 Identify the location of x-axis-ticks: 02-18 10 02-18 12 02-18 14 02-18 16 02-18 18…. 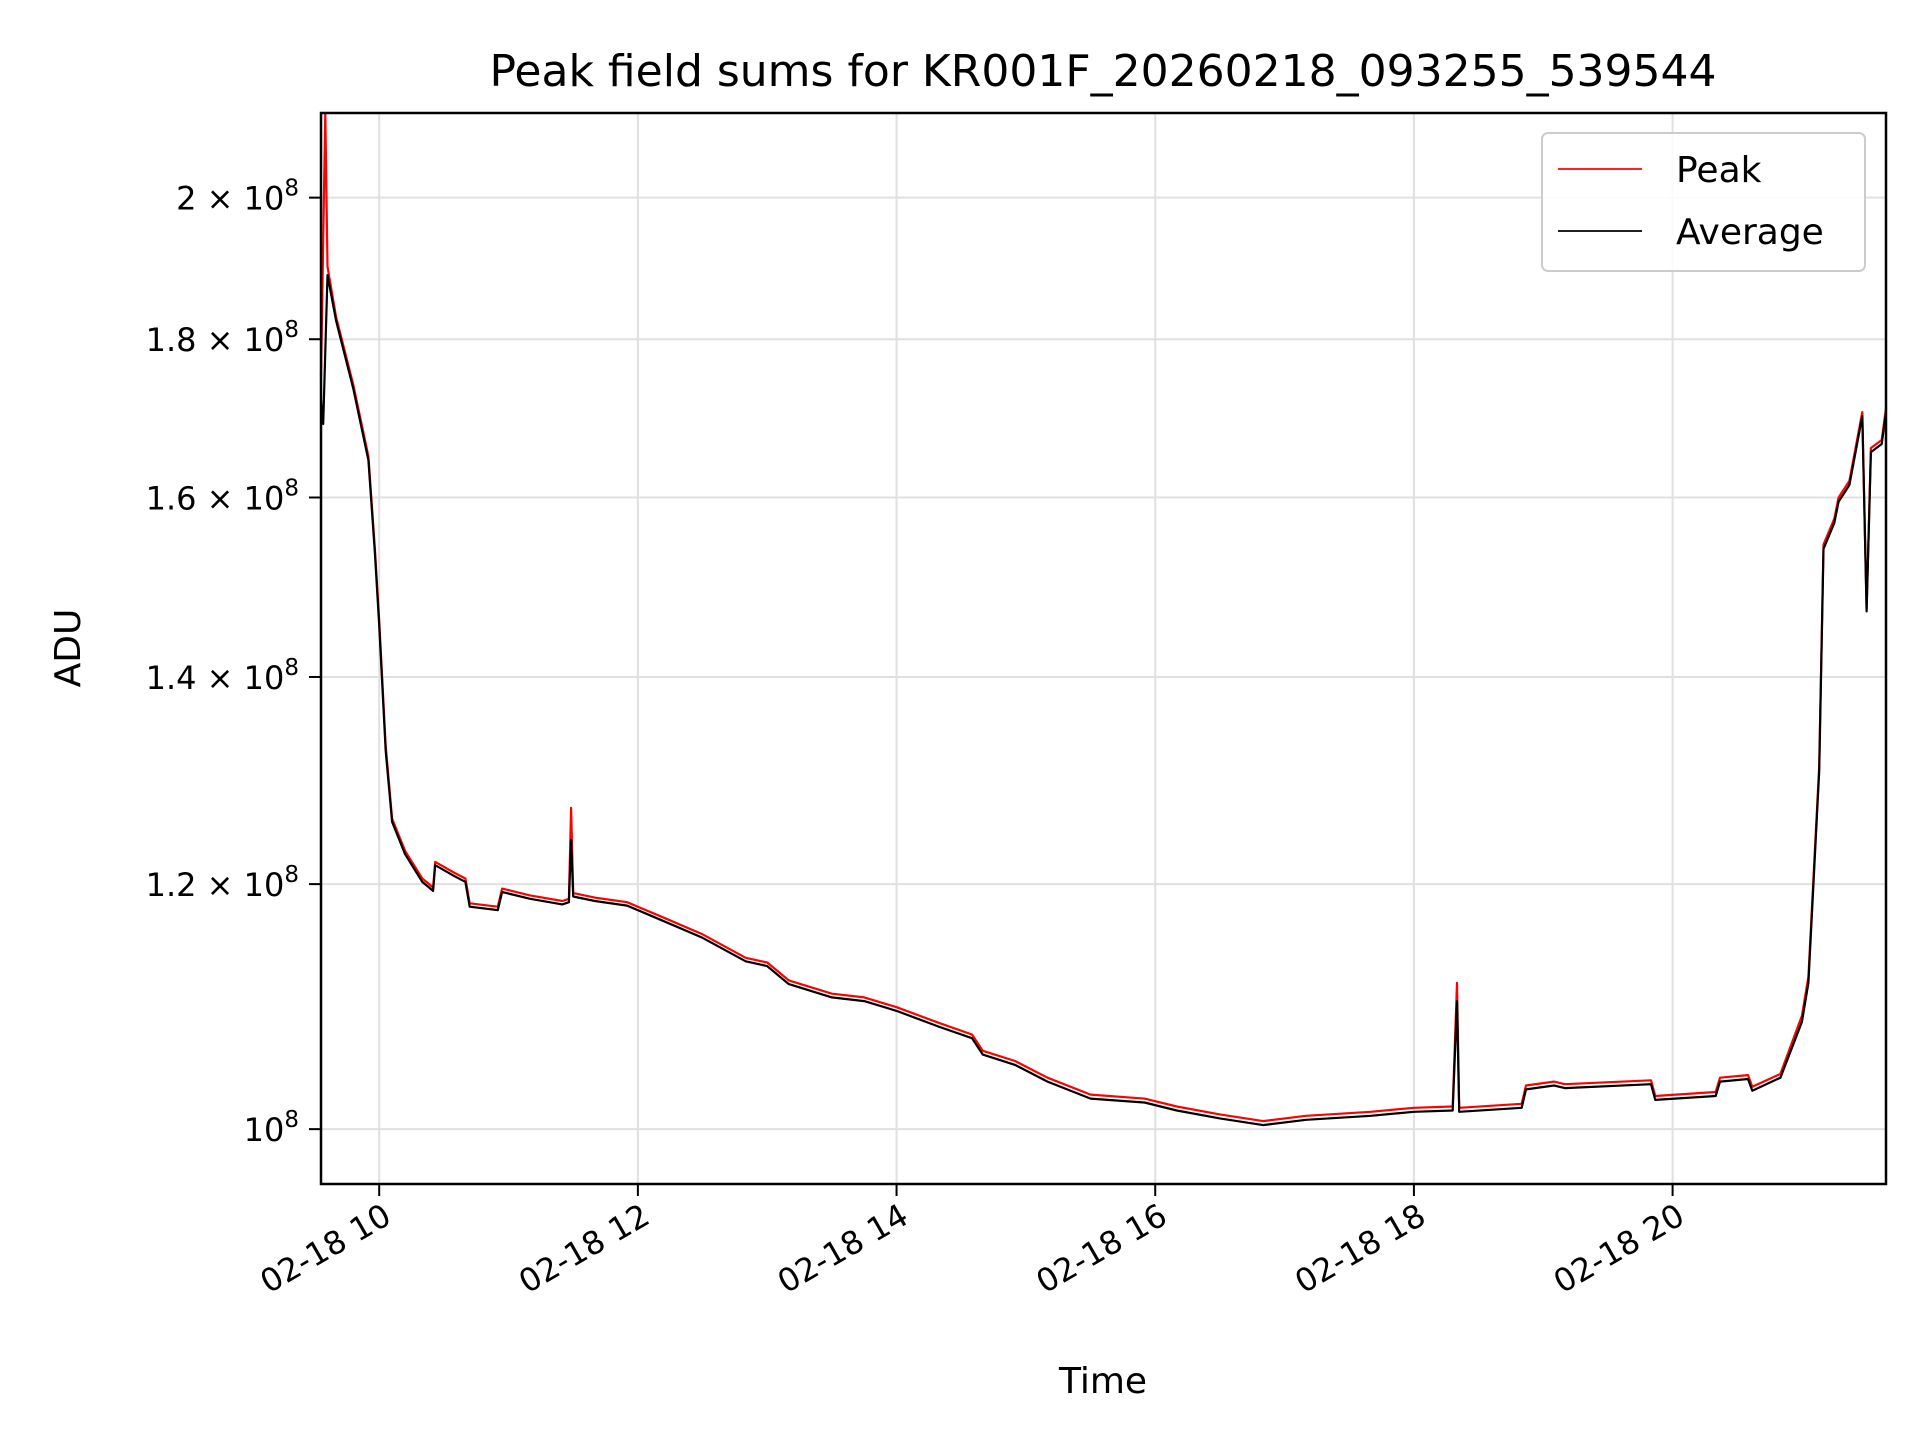
(972, 1242).